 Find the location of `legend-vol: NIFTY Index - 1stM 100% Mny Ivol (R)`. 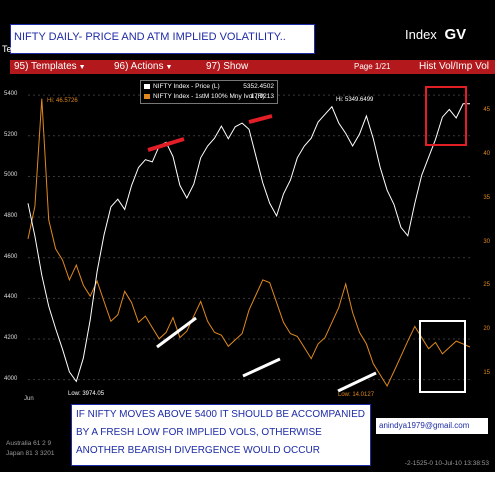

legend-vol: NIFTY Index - 1stM 100% Mny Ivol (R) is located at coordinates (204, 96).